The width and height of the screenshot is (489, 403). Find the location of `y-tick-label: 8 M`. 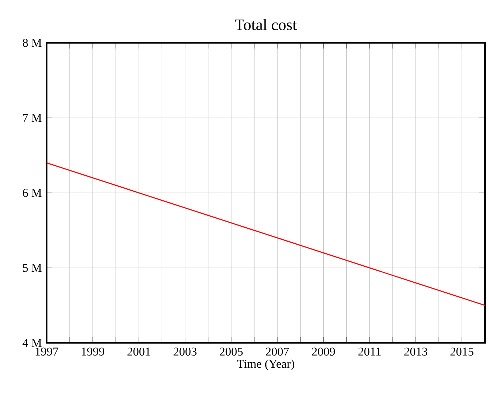

y-tick-label: 8 M is located at coordinates (32, 43).